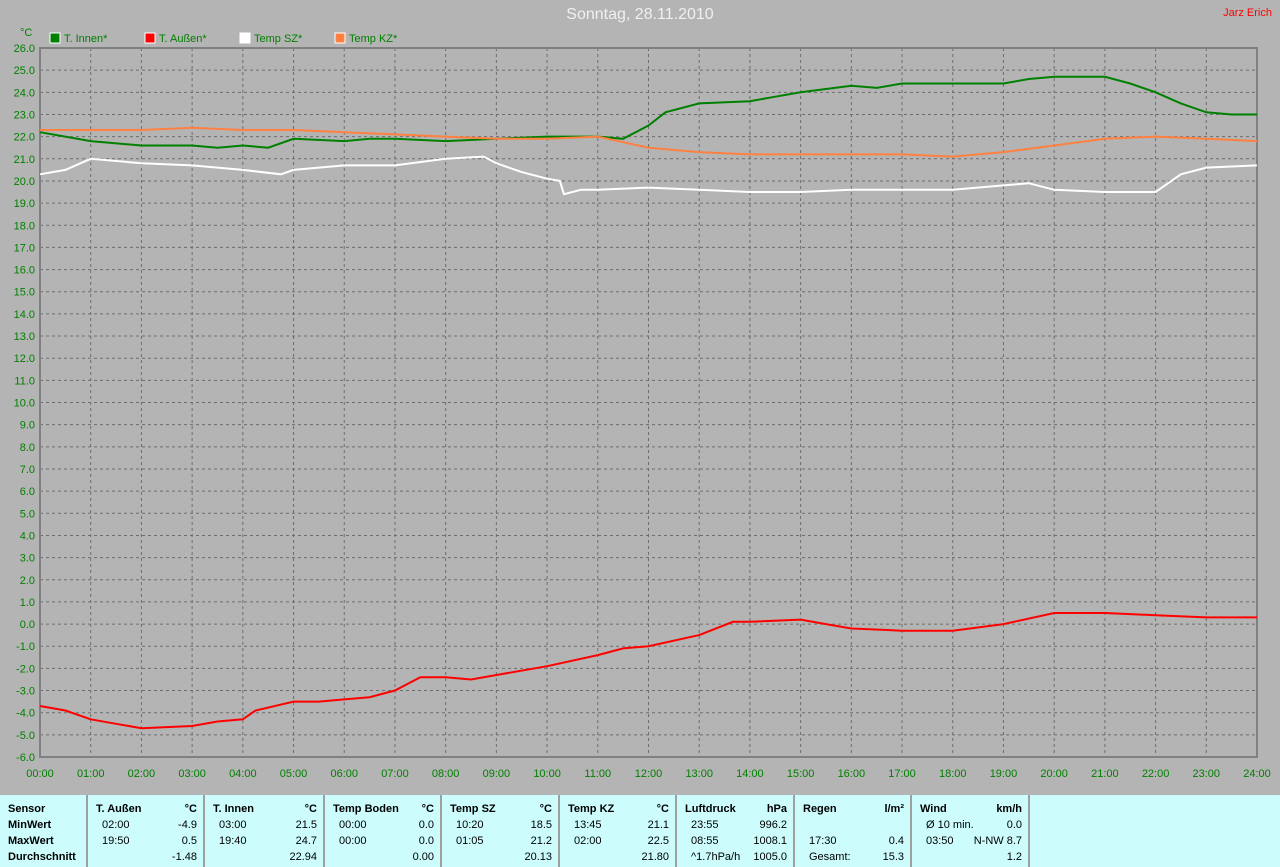 This screenshot has width=1280, height=867. Describe the element at coordinates (306, 841) in the screenshot. I see `stats-value: 24.7` at that location.